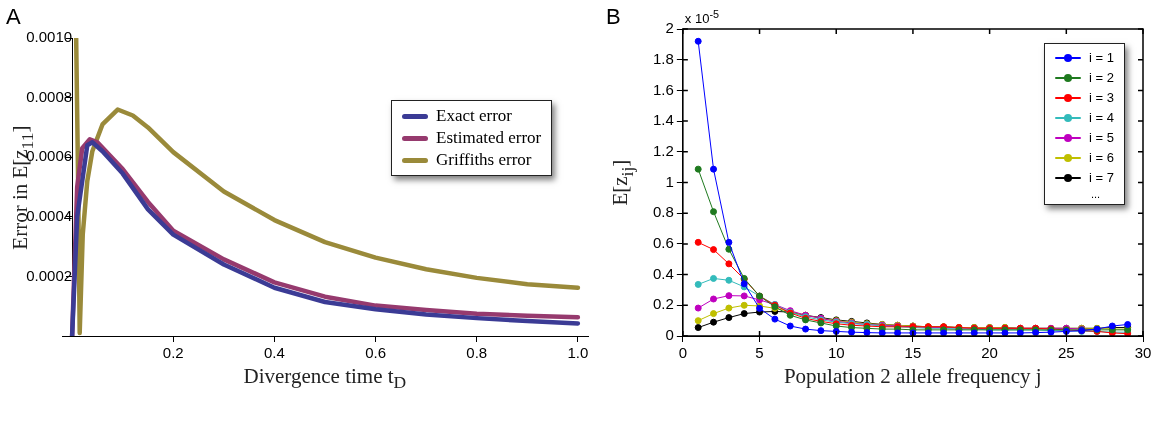  What do you see at coordinates (49, 37) in the screenshot?
I see `y-tick-label: 0.0010` at bounding box center [49, 37].